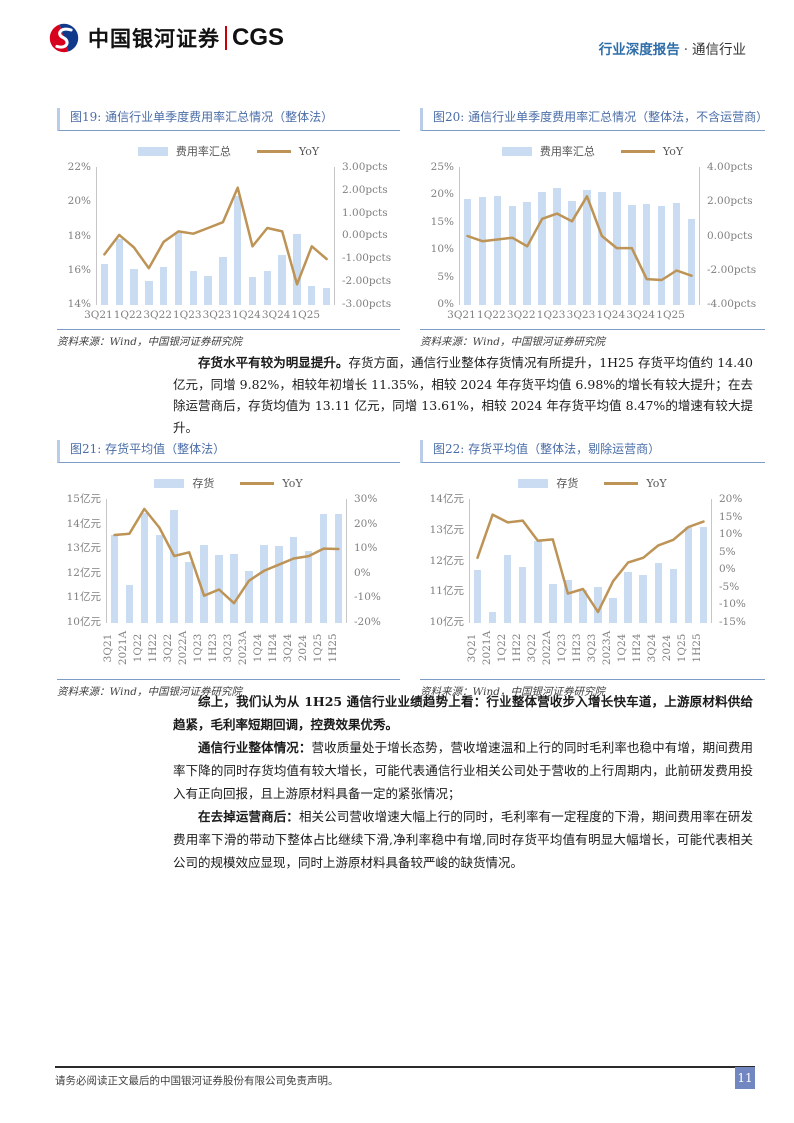 The height and width of the screenshot is (1123, 794). Describe the element at coordinates (264, 583) in the screenshot. I see `bar-1Q24` at that location.